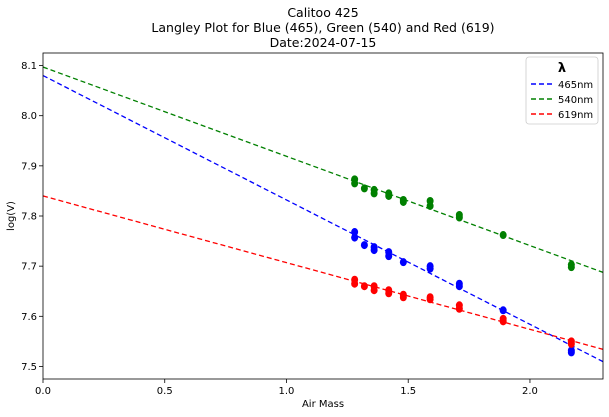 The height and width of the screenshot is (417, 609). What do you see at coordinates (29, 267) in the screenshot?
I see `y-tick-label: 7.7` at bounding box center [29, 267].